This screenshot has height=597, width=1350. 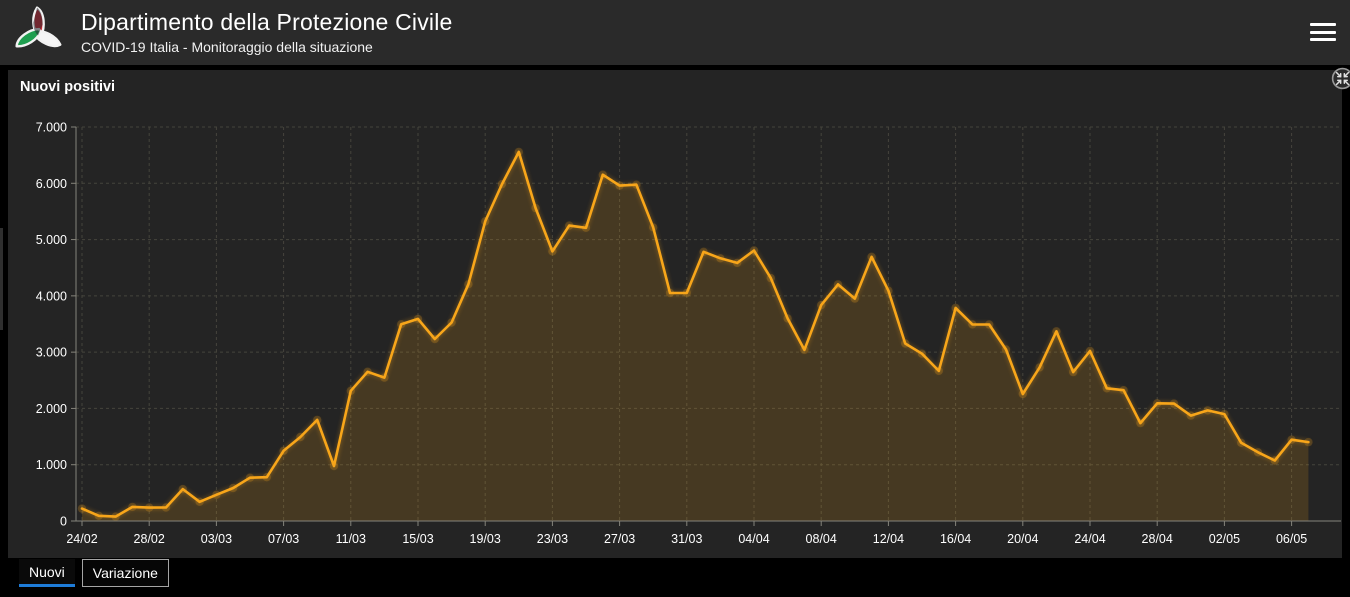 I want to click on x-axis-label: 24/02, so click(x=81, y=539).